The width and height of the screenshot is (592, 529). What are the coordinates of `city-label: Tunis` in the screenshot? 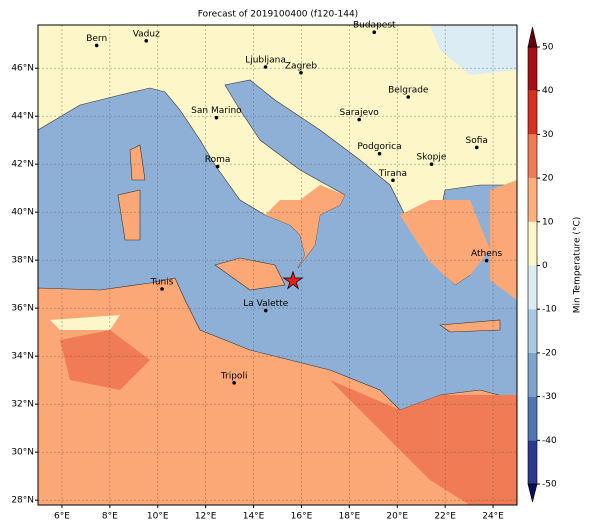 It's located at (162, 283).